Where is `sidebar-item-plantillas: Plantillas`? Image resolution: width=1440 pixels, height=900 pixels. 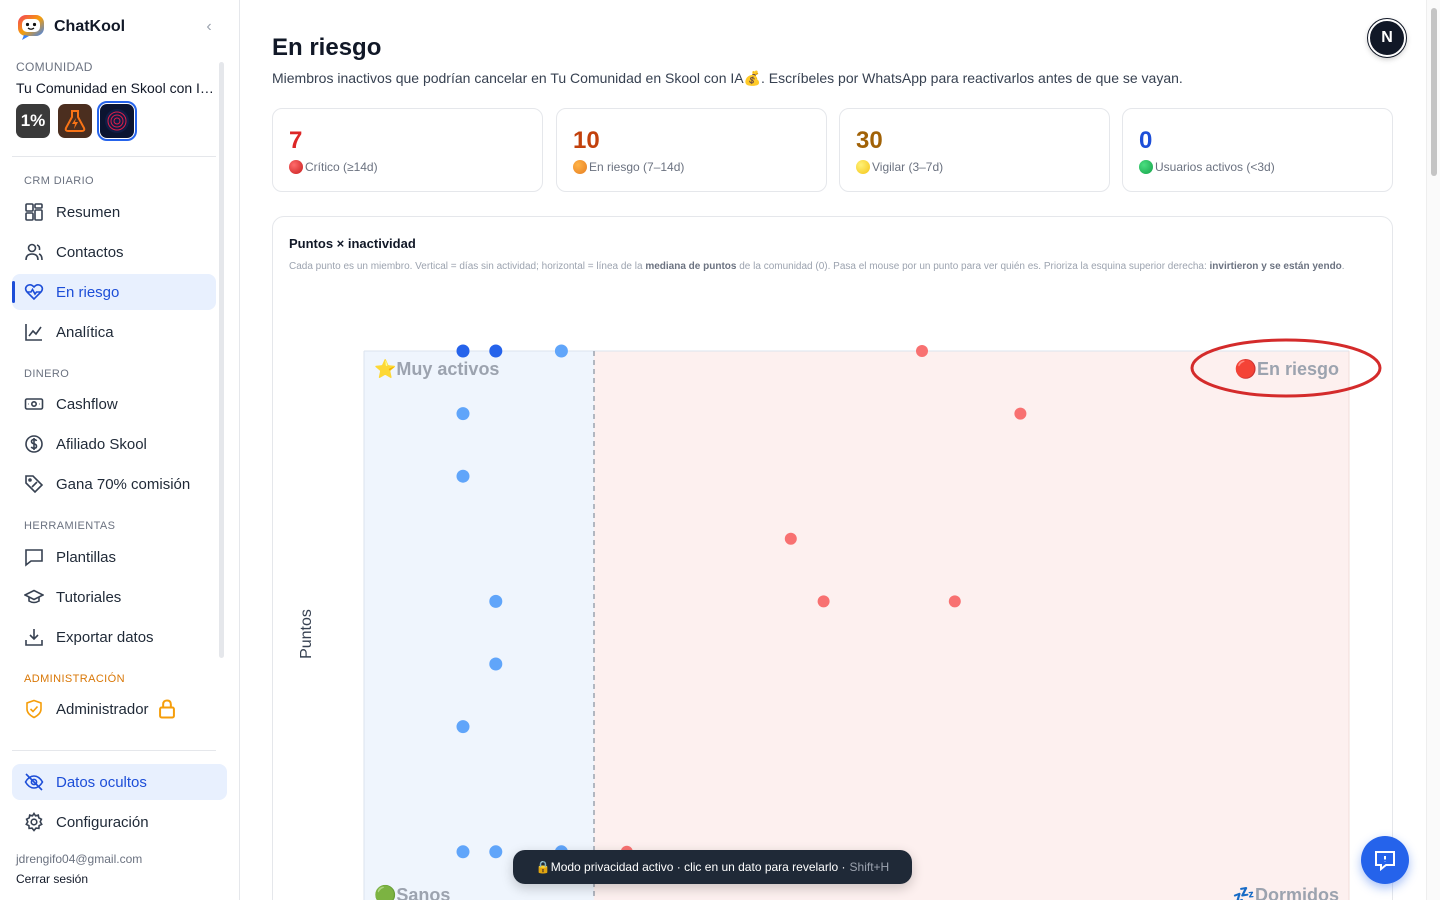
sidebar-item-plantillas: Plantillas is located at coordinates (114, 557).